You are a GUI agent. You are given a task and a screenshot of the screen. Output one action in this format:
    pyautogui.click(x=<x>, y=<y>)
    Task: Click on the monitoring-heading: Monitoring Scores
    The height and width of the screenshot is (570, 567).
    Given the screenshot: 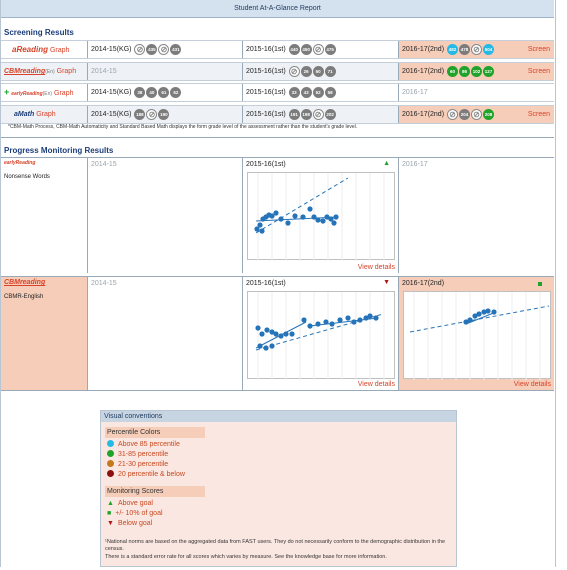 What is the action you would take?
    pyautogui.click(x=155, y=491)
    